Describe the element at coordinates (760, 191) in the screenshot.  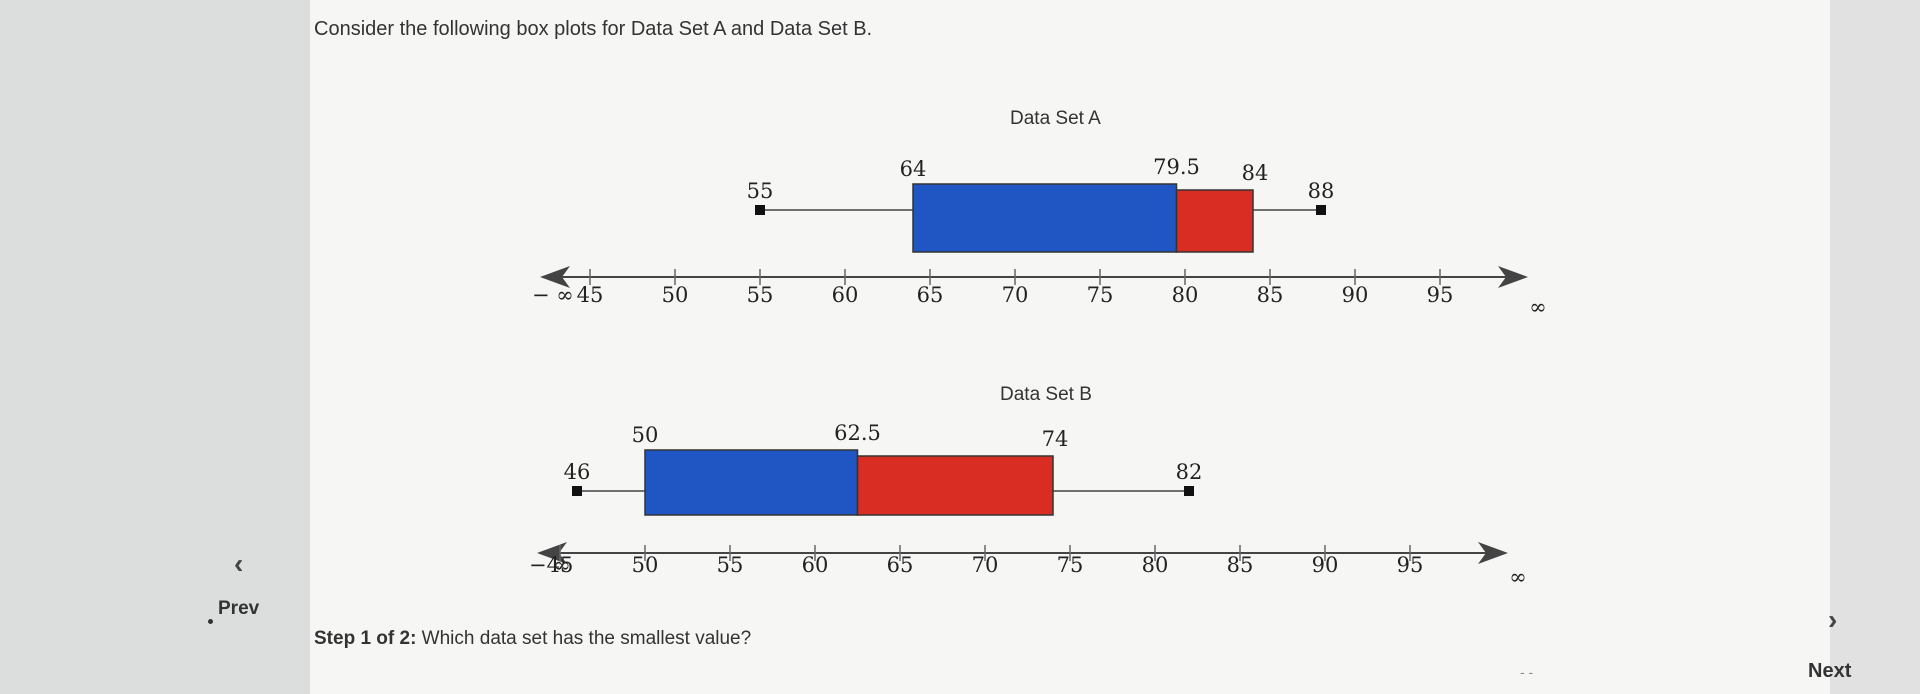
I see `min-value-label: 55` at that location.